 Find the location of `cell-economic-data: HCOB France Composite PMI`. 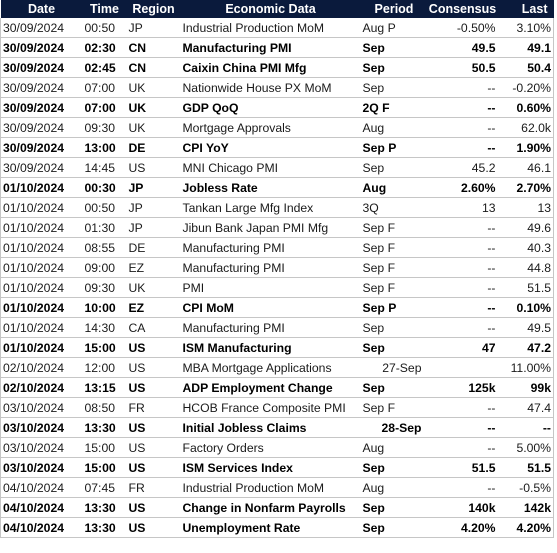

cell-economic-data: HCOB France Composite PMI is located at coordinates (270, 407).